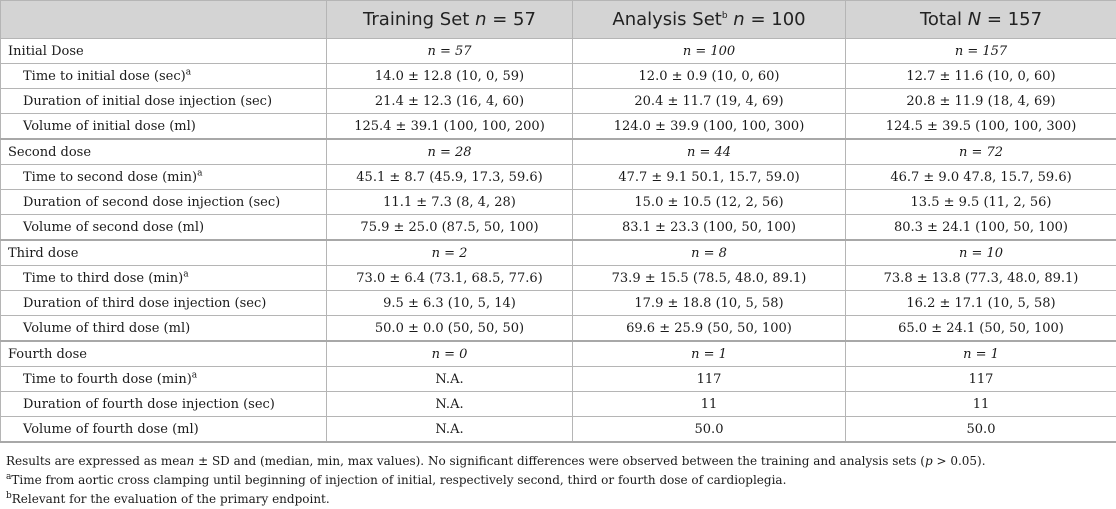  What do you see at coordinates (981, 177) in the screenshot?
I see `total-value: 46.7 ± 9.0 47.8, 15.7, 59.6)` at bounding box center [981, 177].